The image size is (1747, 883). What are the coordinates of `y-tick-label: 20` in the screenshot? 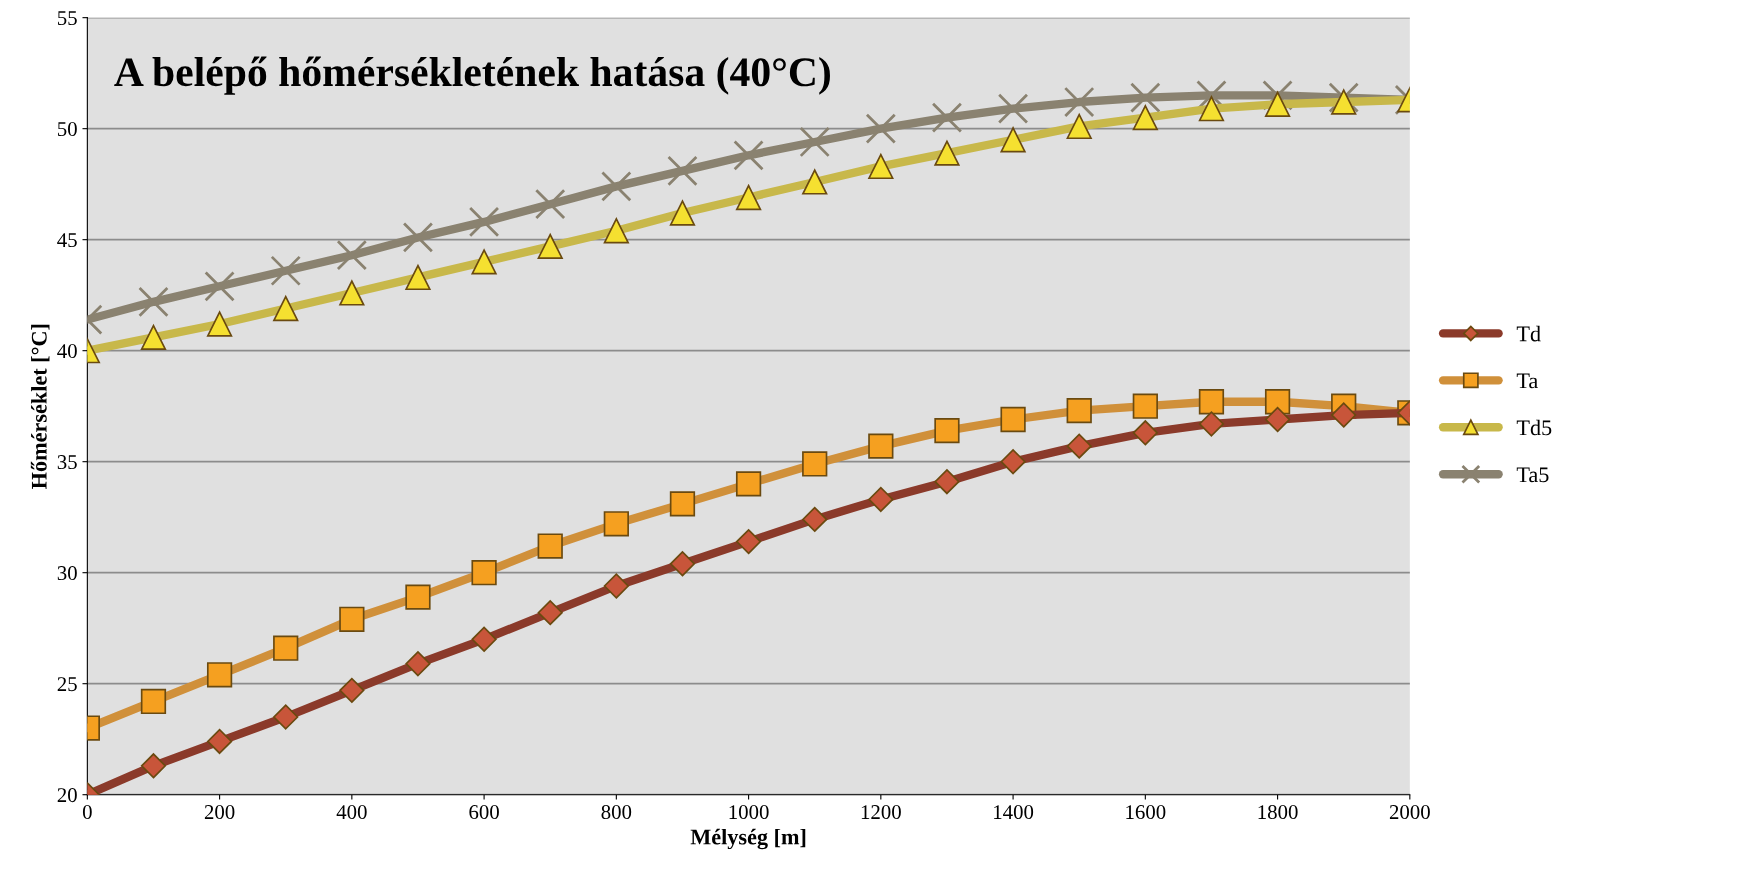 It's located at (67, 795).